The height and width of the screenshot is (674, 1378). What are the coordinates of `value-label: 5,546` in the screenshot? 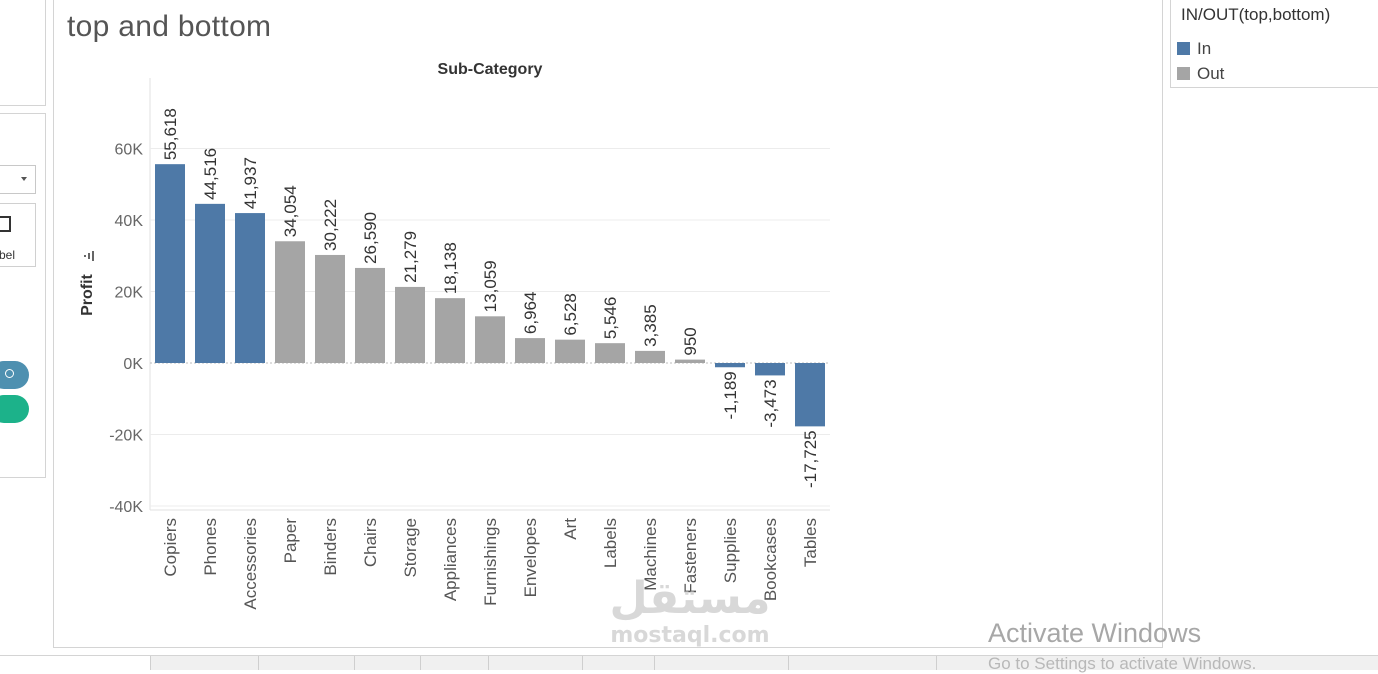 It's located at (610, 318).